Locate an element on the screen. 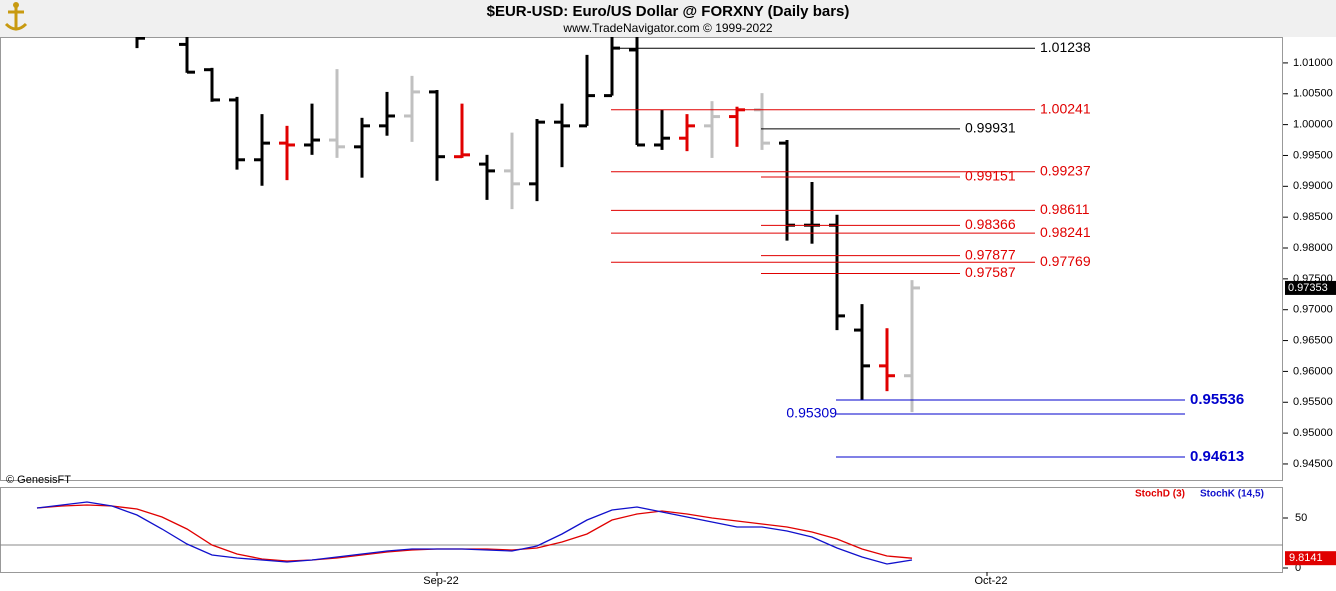 The width and height of the screenshot is (1336, 591). indicator-plot is located at coordinates (474, 533).